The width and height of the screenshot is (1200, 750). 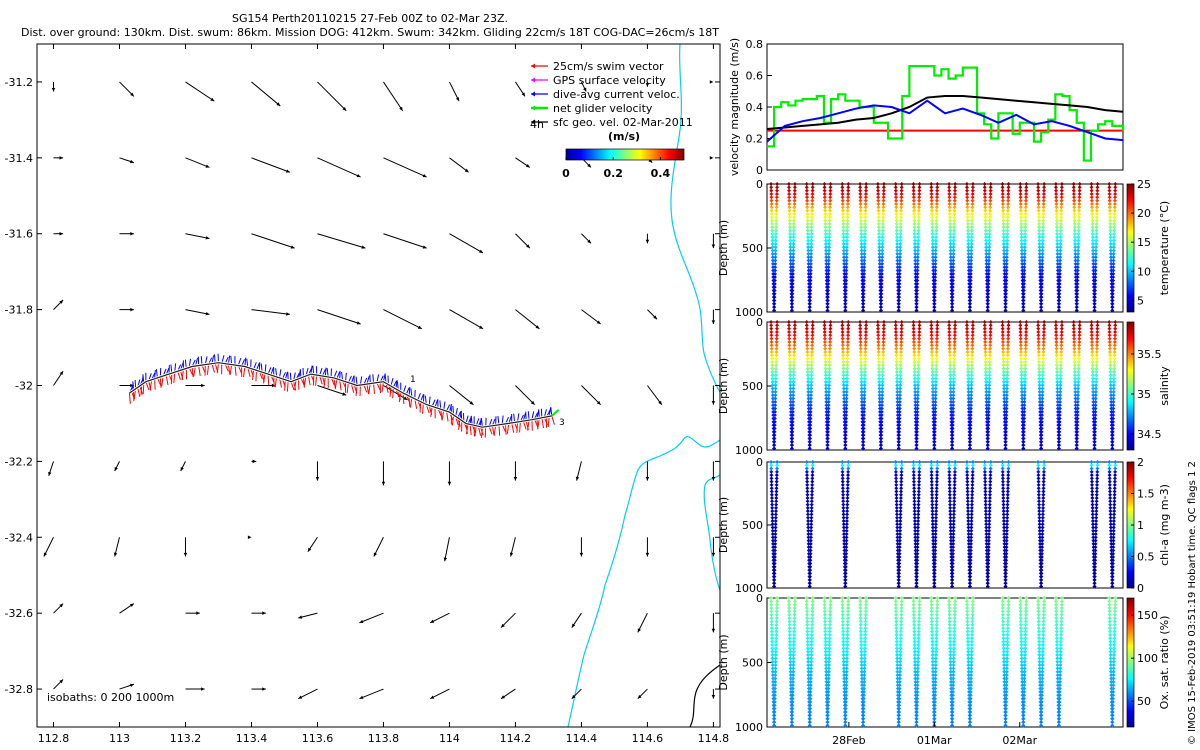 What do you see at coordinates (734, 107) in the screenshot?
I see `velocity-y-label: velocity magnitude (m/s)` at bounding box center [734, 107].